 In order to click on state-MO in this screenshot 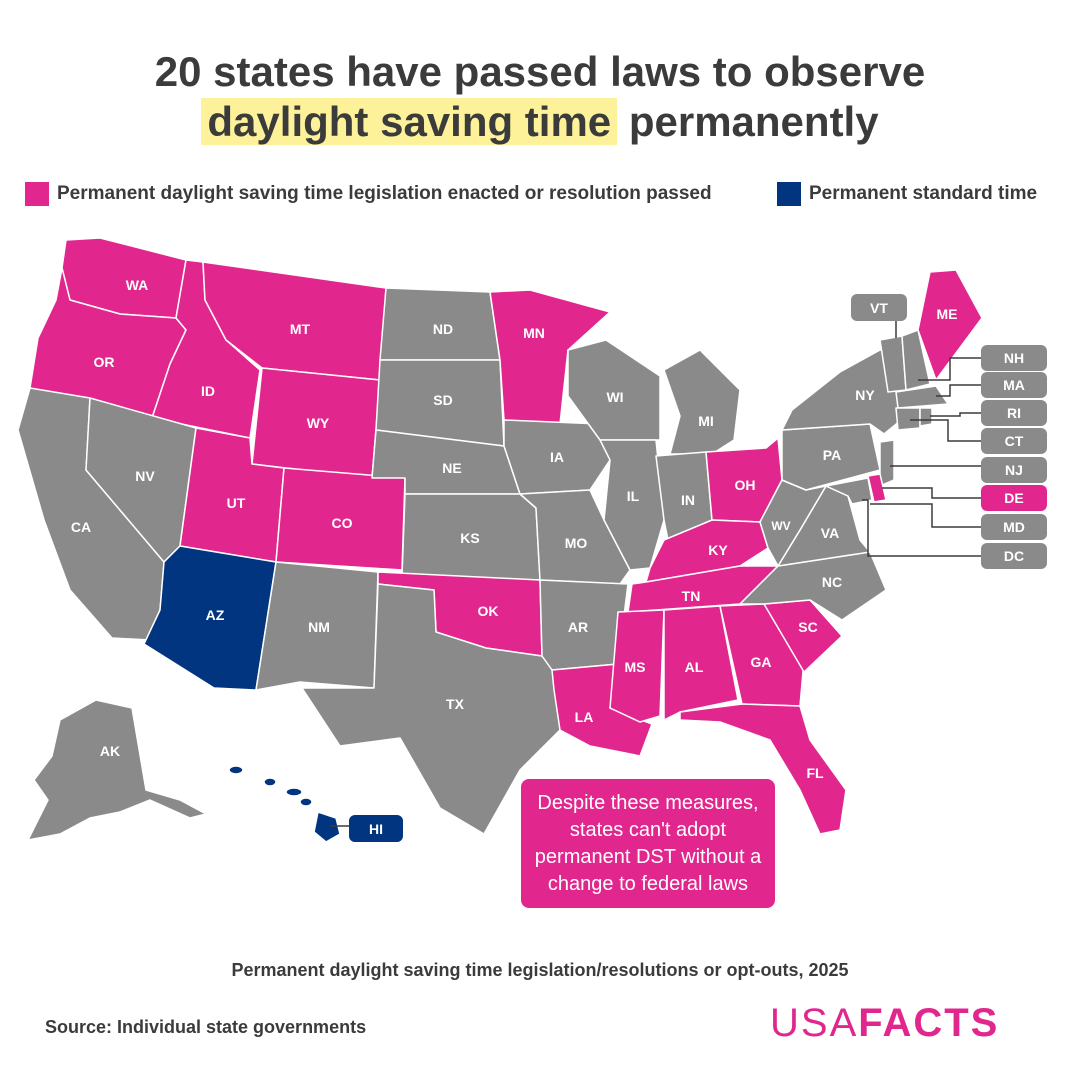, I will do `click(575, 537)`.